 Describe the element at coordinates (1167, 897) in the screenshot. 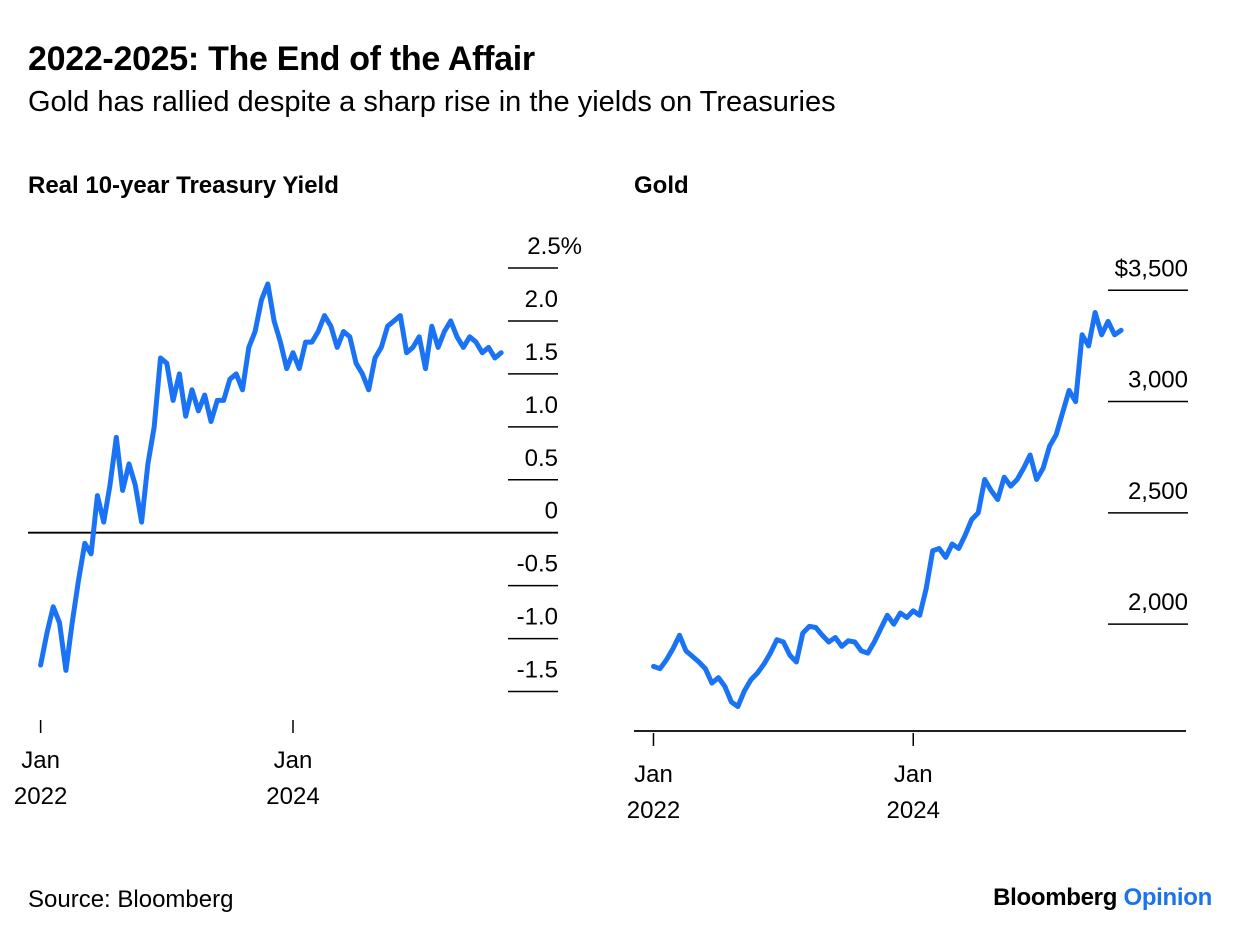

I see `brand-suffix: Opinion` at that location.